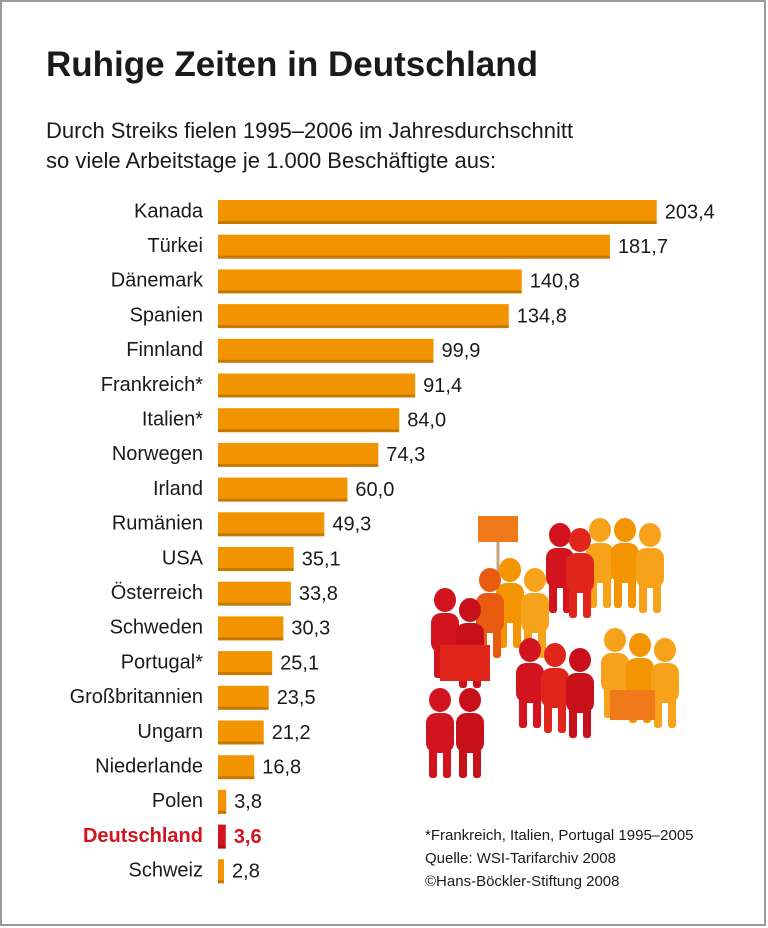 The height and width of the screenshot is (928, 768). I want to click on value-label: 16,8, so click(281, 767).